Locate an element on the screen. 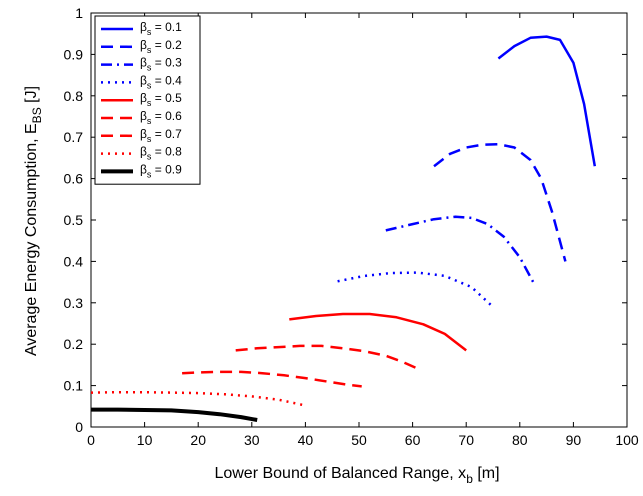 The image size is (643, 496). x-tick-label: 50 is located at coordinates (359, 440).